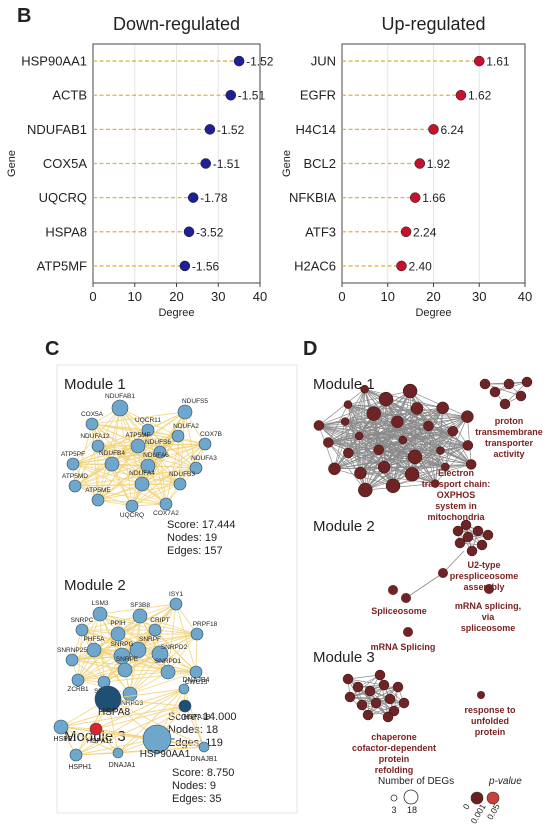  What do you see at coordinates (453, 130) in the screenshot?
I see `data-label: 6.24` at bounding box center [453, 130].